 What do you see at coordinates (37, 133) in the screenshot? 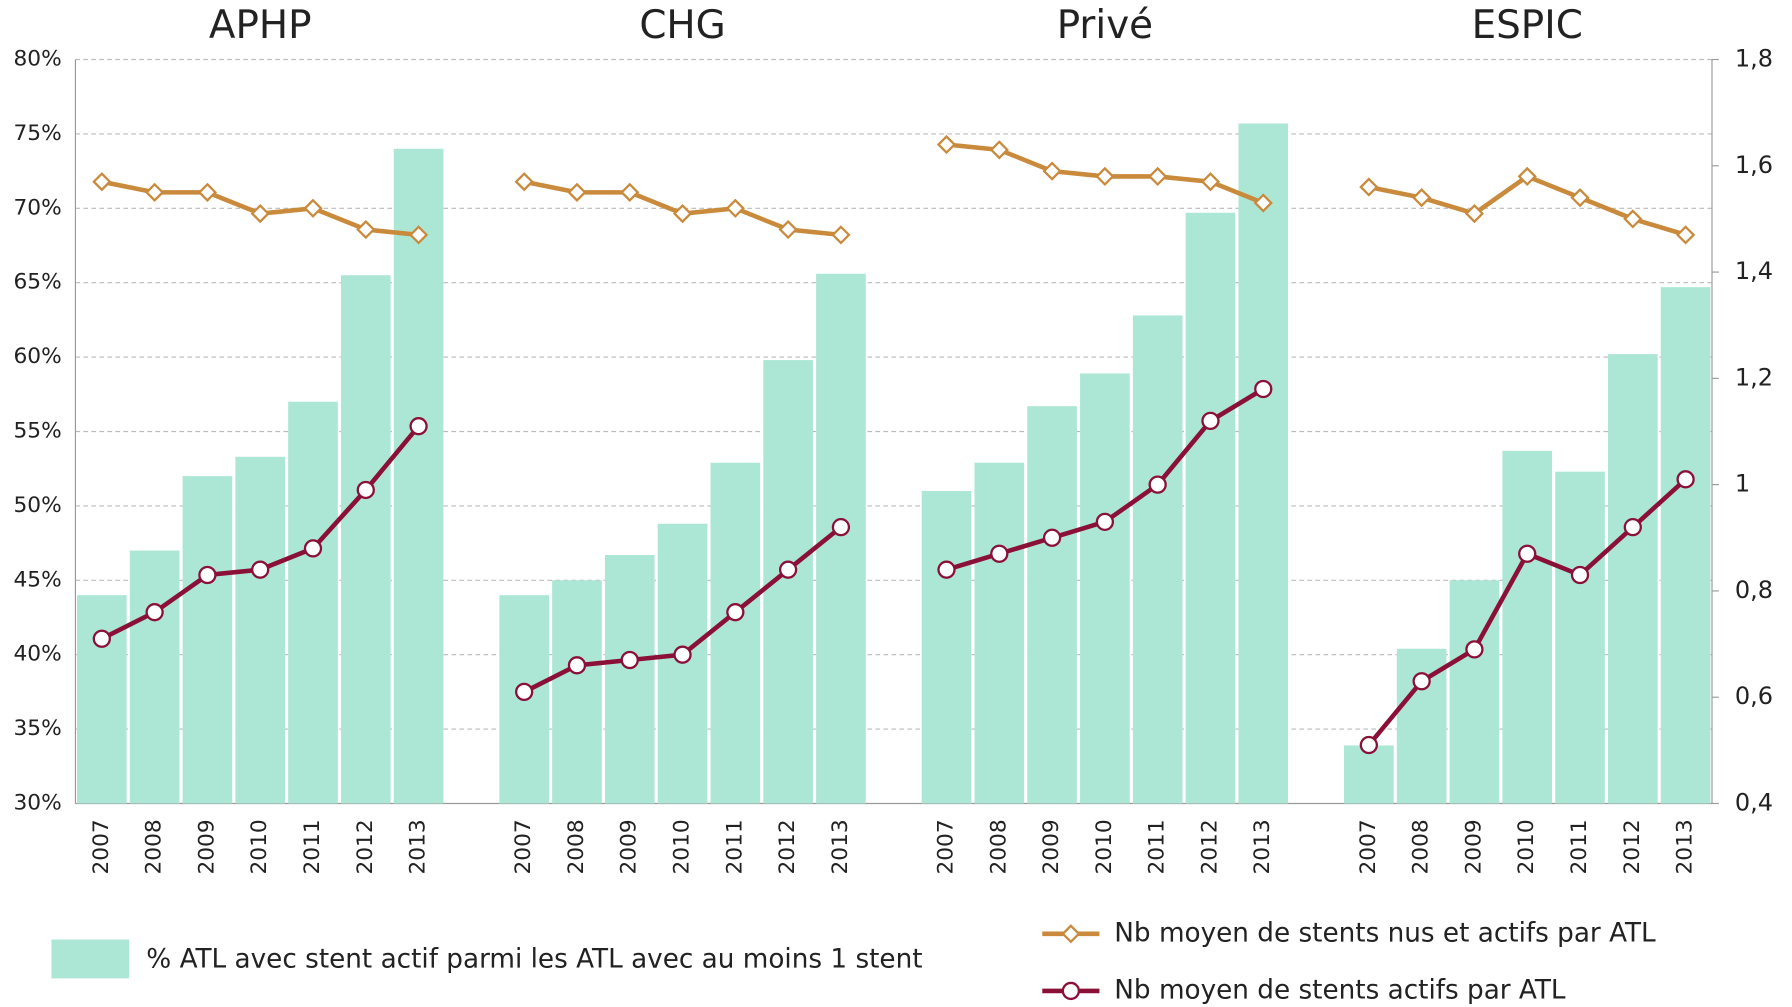
I see `y-tick-label: 75%` at bounding box center [37, 133].